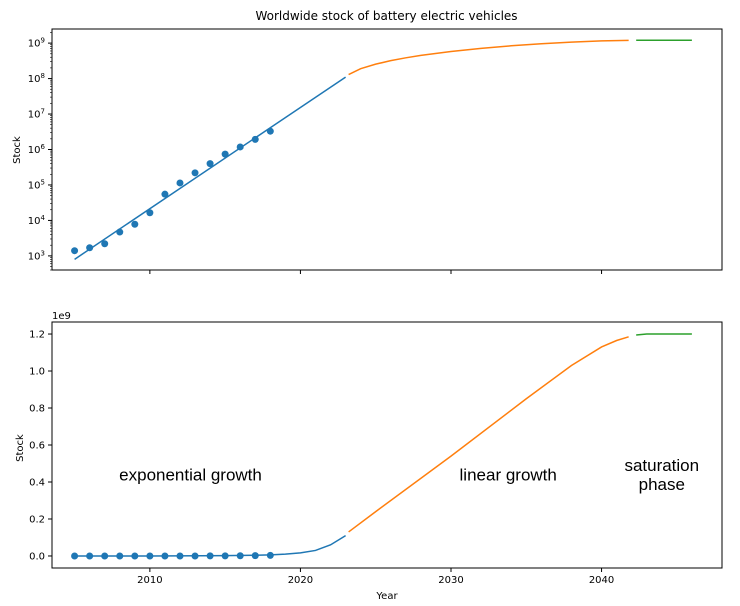 This screenshot has width=740, height=606. What do you see at coordinates (375, 577) in the screenshot?
I see `bottom-x-ticks: 2010 2020 2030 2040` at bounding box center [375, 577].